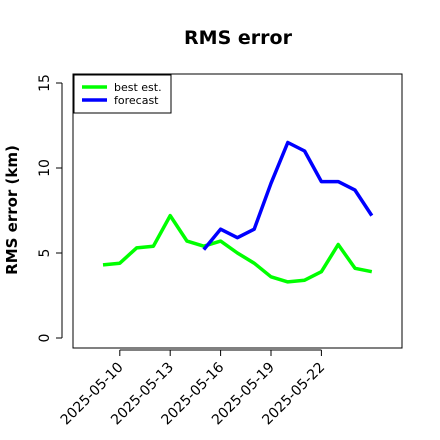  What do you see at coordinates (288, 195) in the screenshot?
I see `series-line-forecast` at bounding box center [288, 195].